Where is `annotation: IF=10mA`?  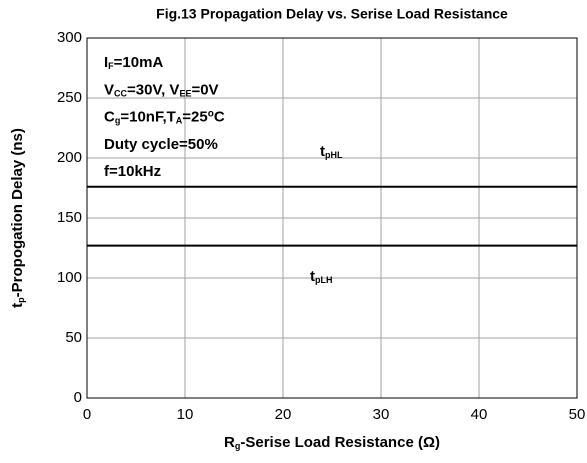
annotation: IF=10mA is located at coordinates (133, 62).